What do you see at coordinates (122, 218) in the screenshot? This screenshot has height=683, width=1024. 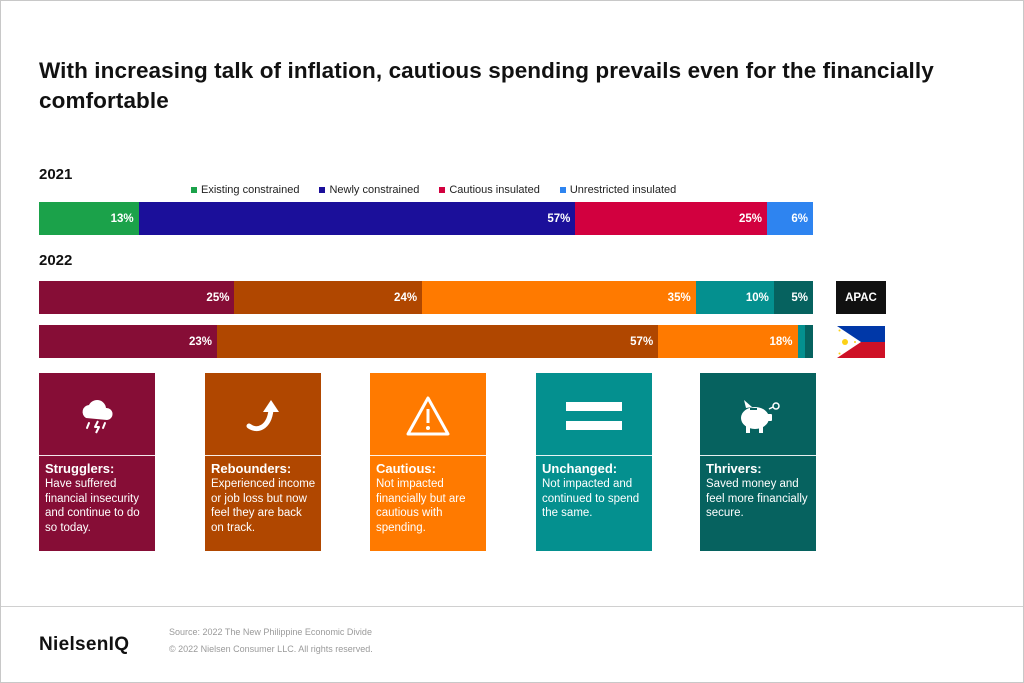 I see `data-label: 13%` at bounding box center [122, 218].